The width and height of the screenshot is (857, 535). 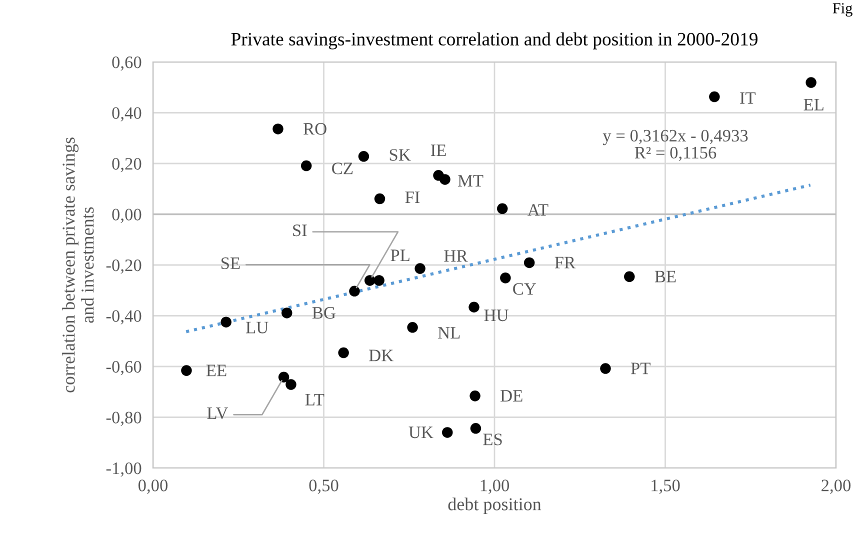 I want to click on data-label: RO, so click(x=314, y=129).